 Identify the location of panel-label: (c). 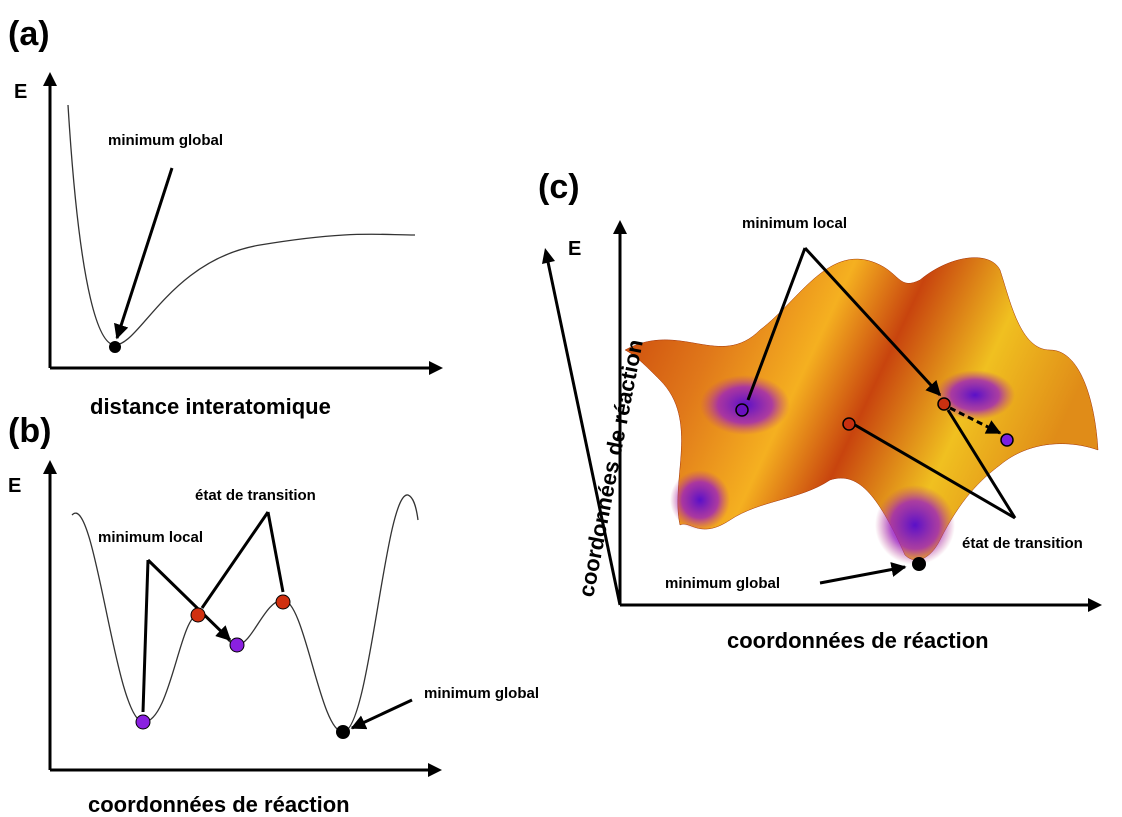
(559, 187).